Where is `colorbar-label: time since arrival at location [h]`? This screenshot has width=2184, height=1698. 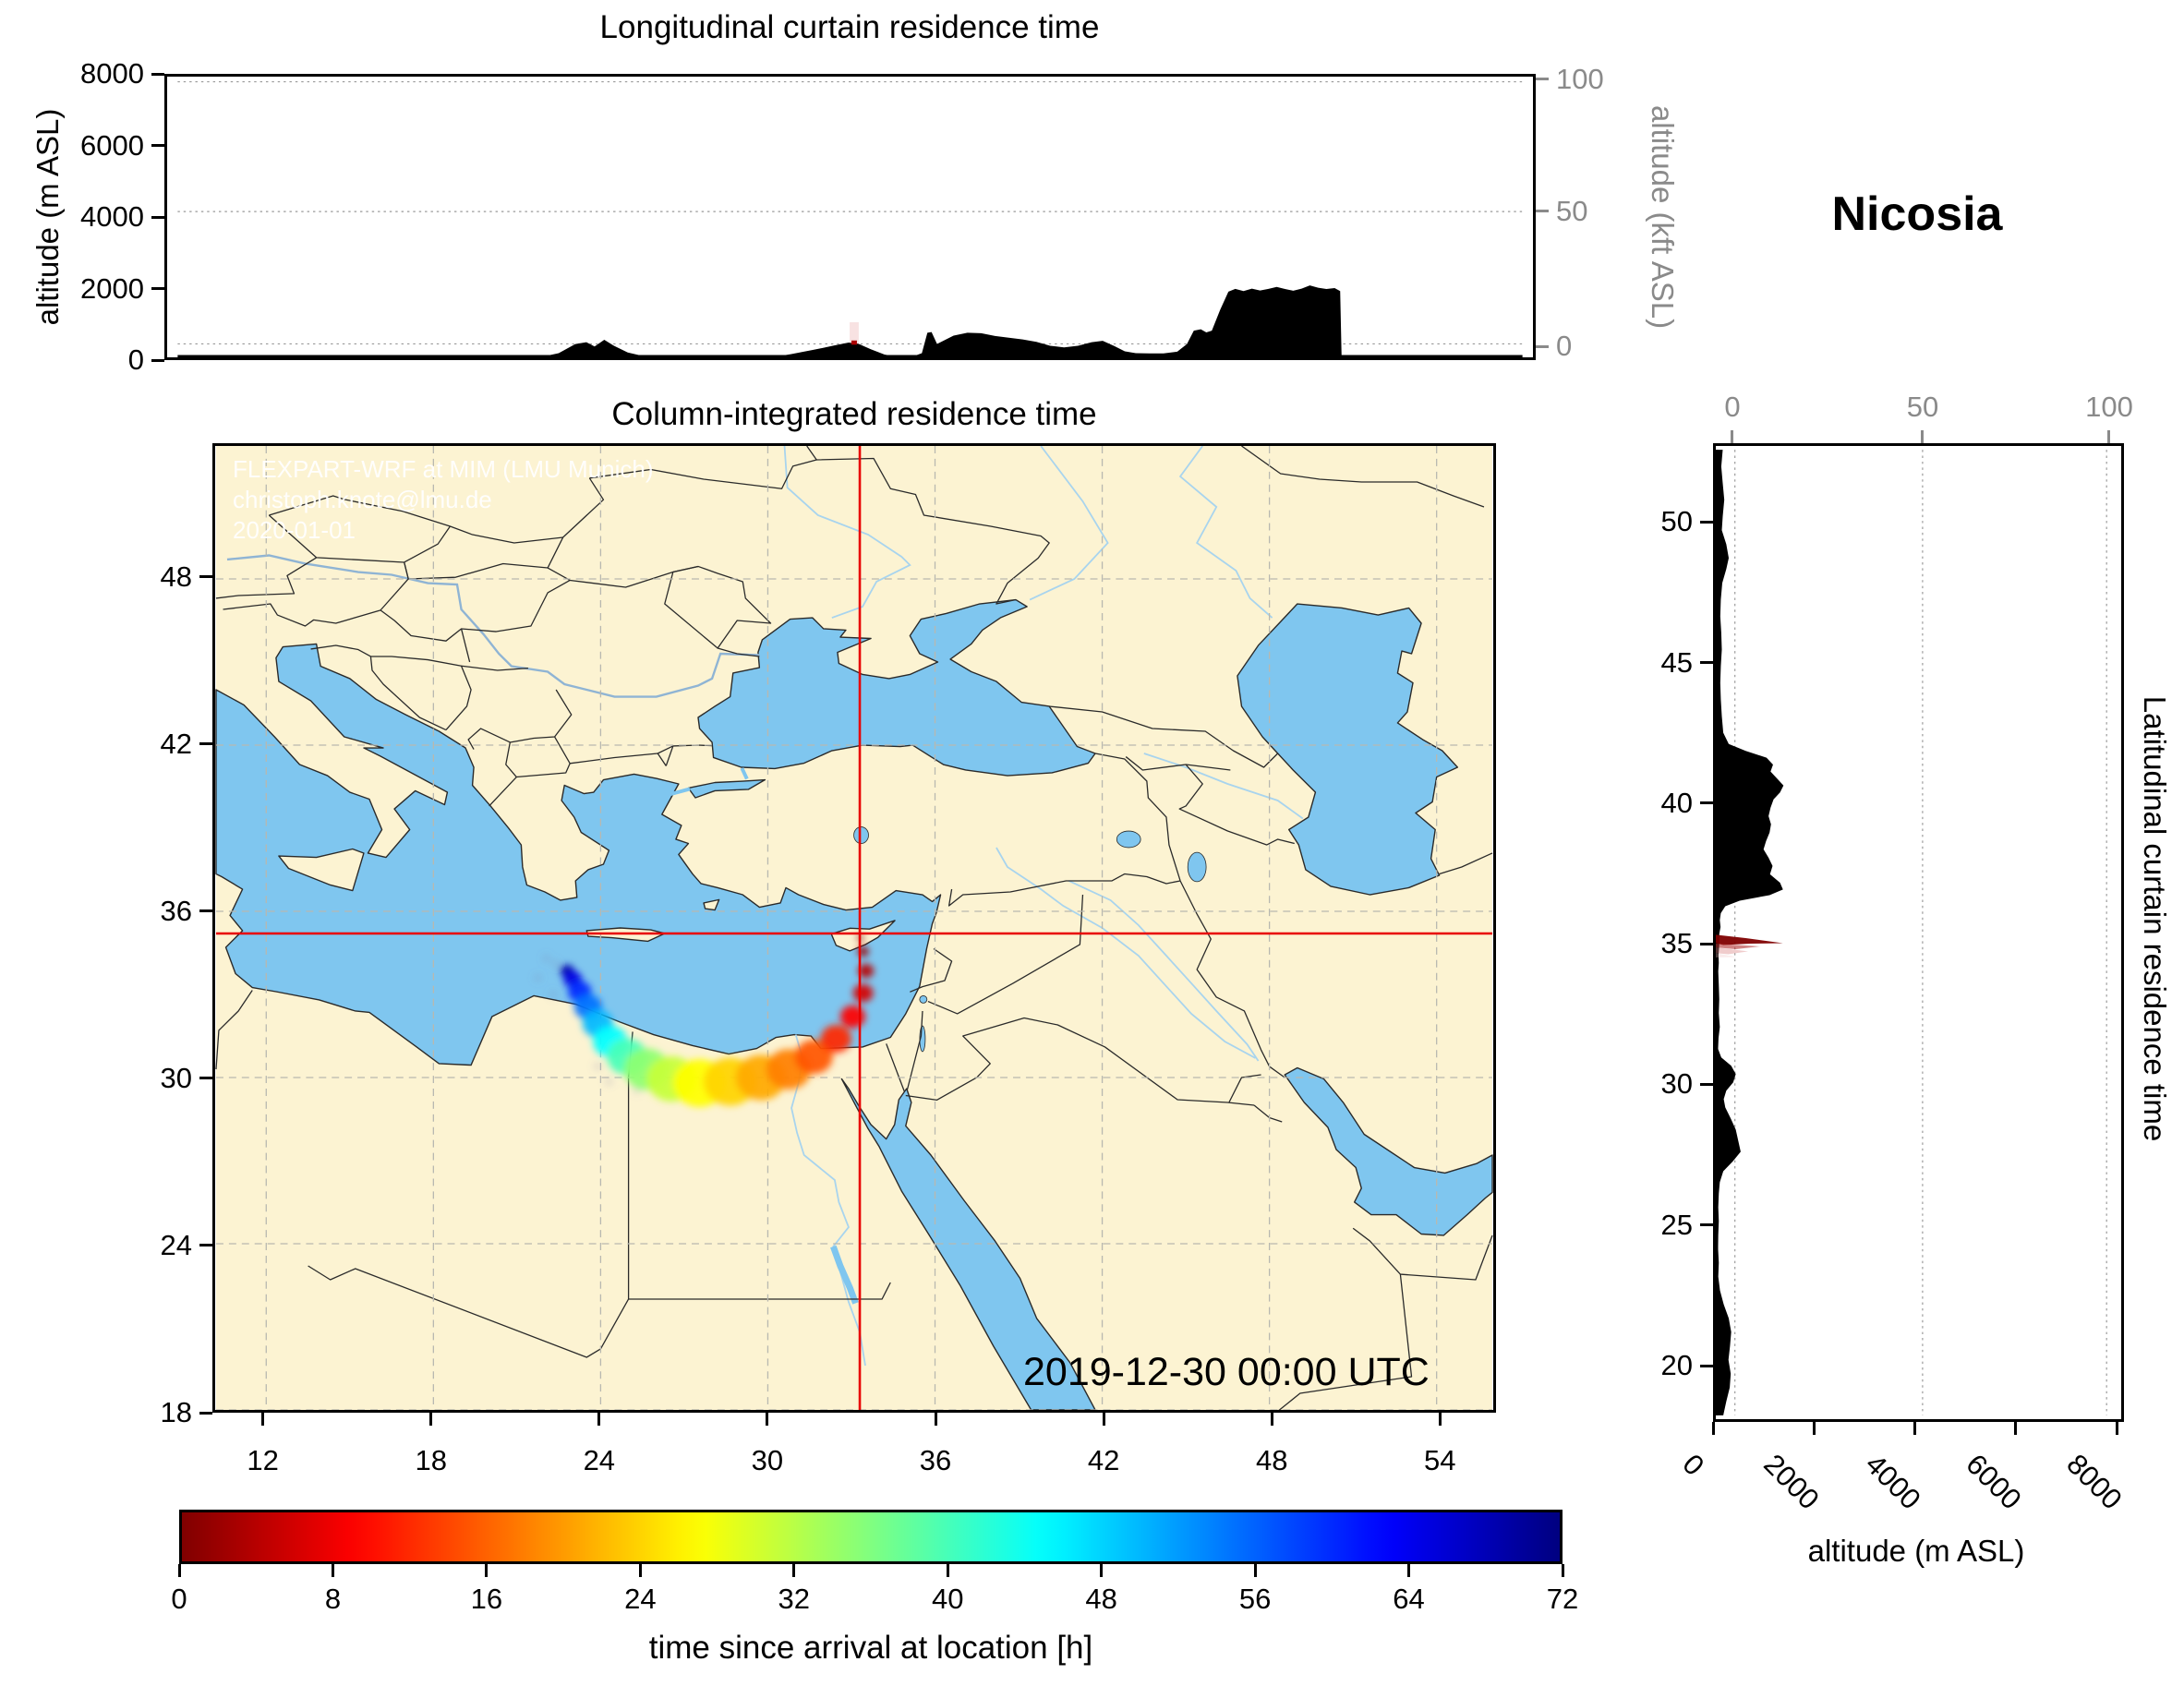
colorbar-label: time since arrival at location [h] is located at coordinates (870, 1648).